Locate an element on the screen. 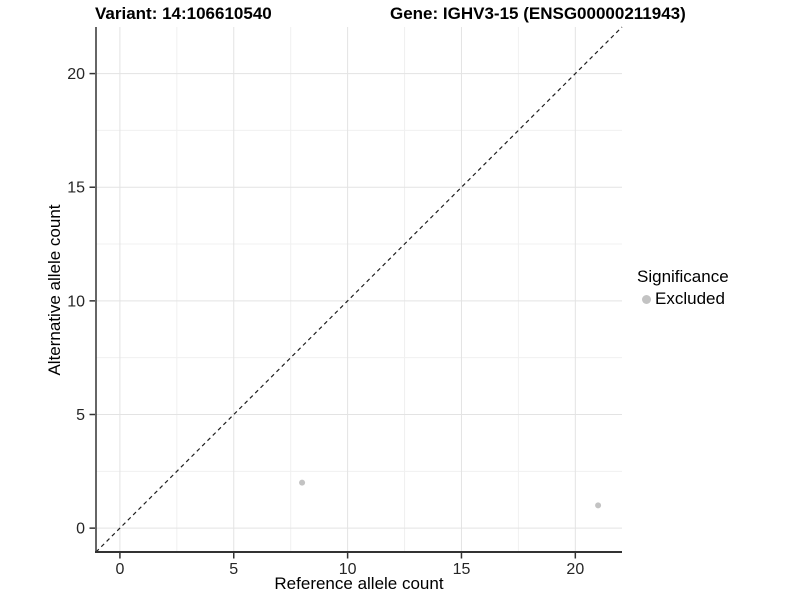 The height and width of the screenshot is (600, 800). y-tick-label: 15 is located at coordinates (76, 188).